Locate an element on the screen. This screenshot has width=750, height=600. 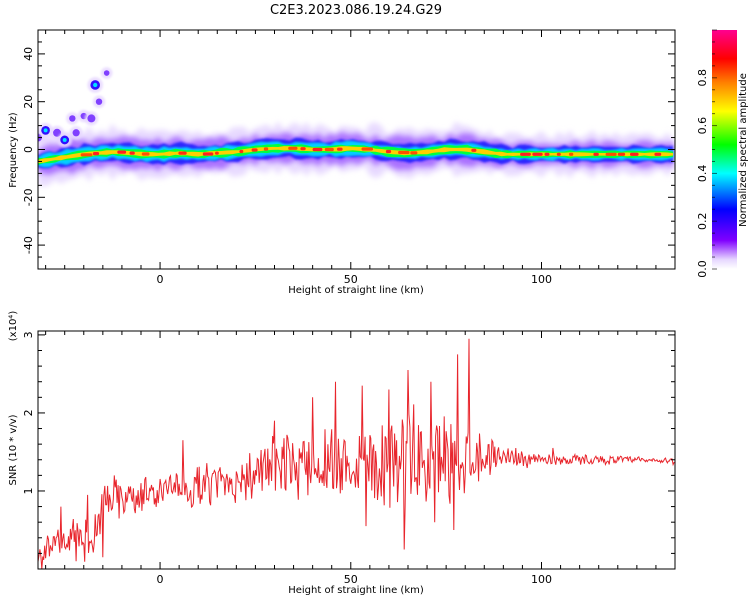
y-tick-label: 2 is located at coordinates (28, 412).